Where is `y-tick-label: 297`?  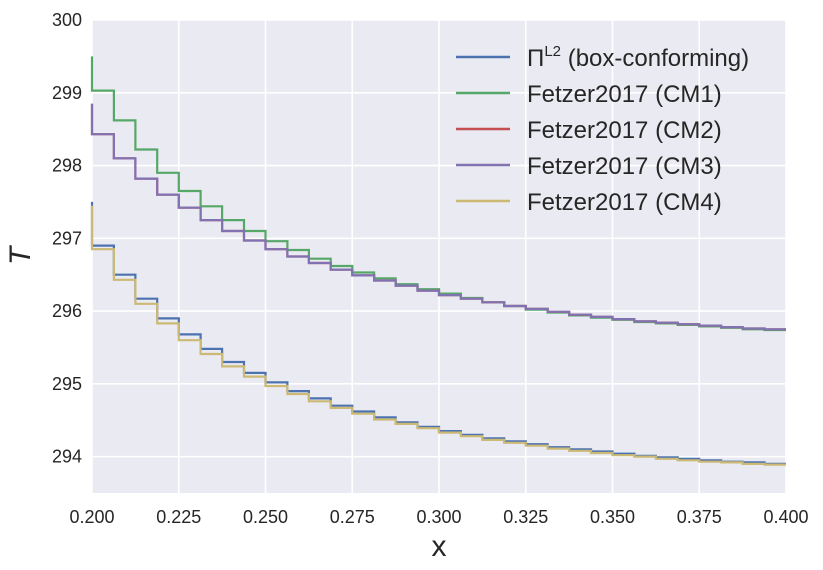
y-tick-label: 297 is located at coordinates (67, 238).